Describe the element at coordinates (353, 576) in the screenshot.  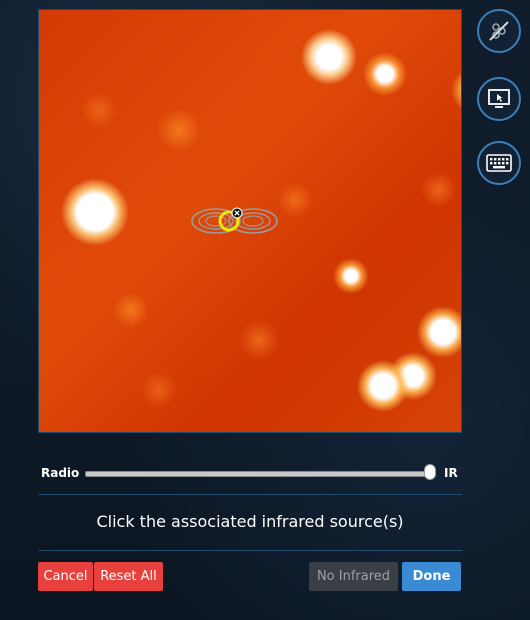
I see `no-infrared-button: No Infrared` at that location.